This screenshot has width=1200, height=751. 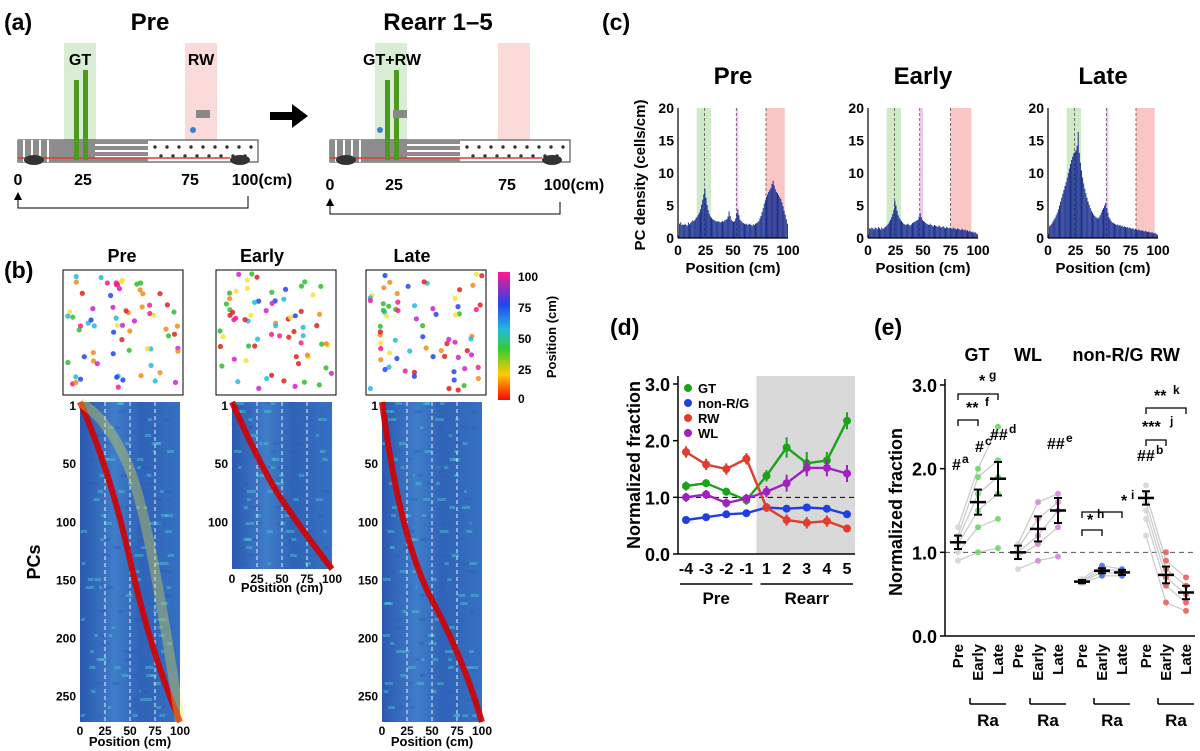 What do you see at coordinates (847, 569) in the screenshot?
I see `d-xtick: 5` at bounding box center [847, 569].